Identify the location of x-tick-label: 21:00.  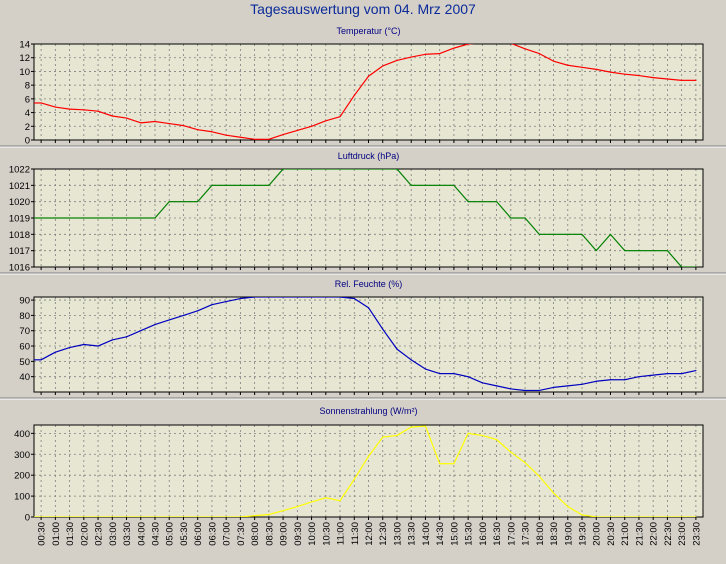
(625, 534).